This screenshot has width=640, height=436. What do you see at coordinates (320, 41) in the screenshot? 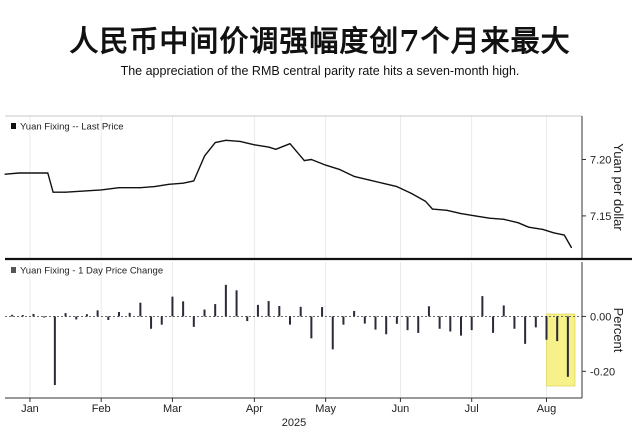
I see `chart-title: 人民币中间价调强幅度创7个月来最大` at bounding box center [320, 41].